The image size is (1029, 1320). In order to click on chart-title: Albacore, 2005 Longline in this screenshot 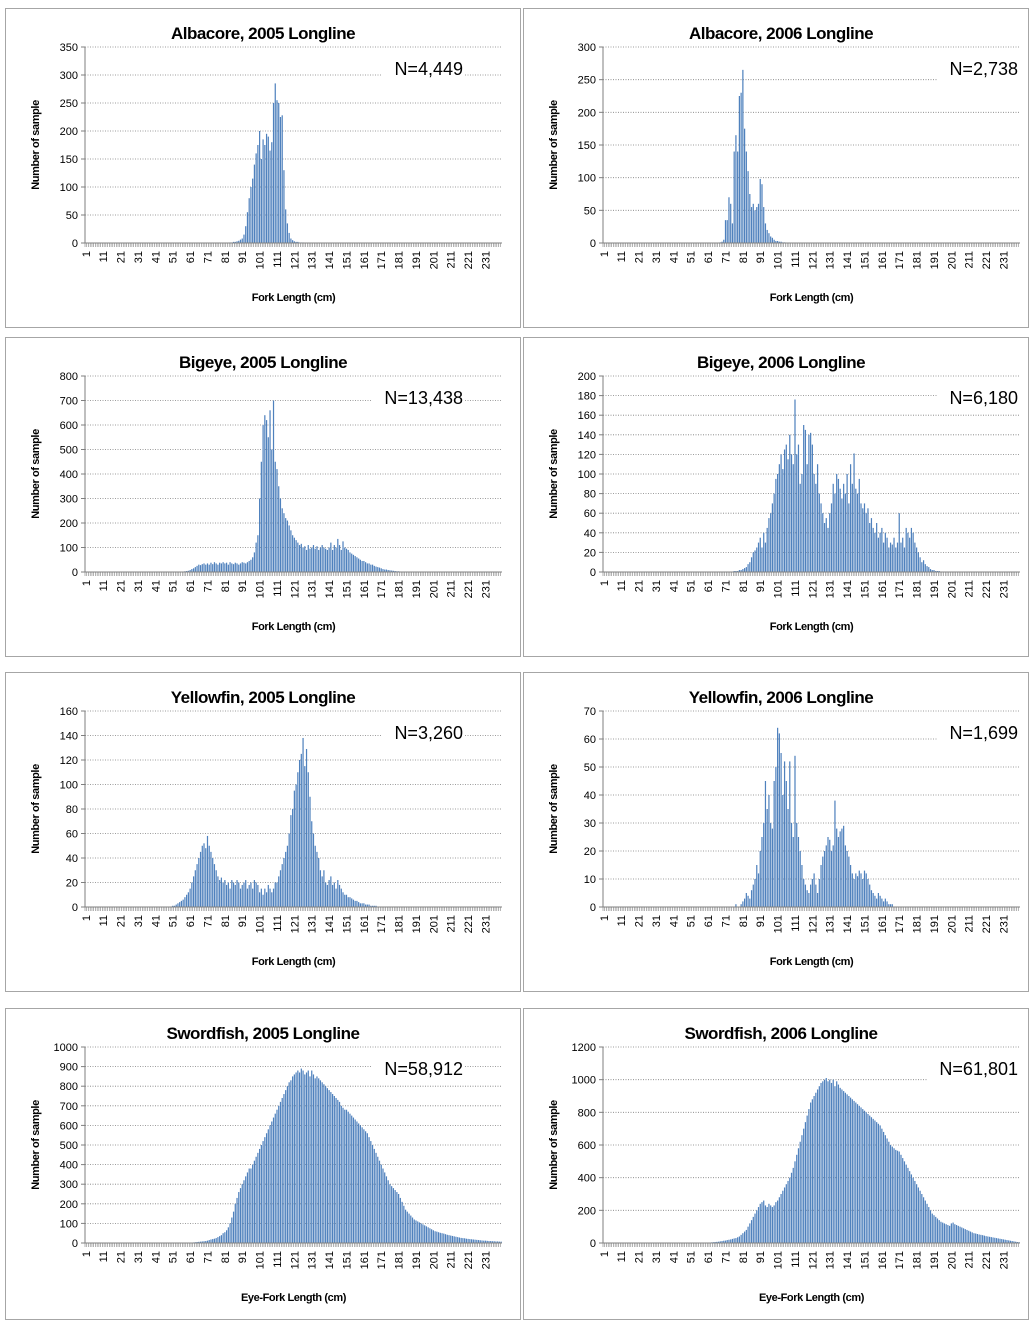, I will do `click(263, 33)`.